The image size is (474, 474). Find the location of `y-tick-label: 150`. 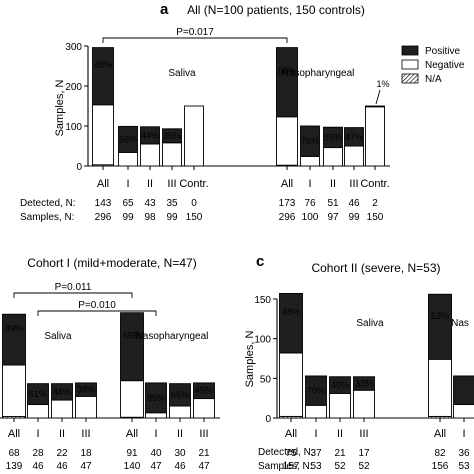

y-tick-label: 150 is located at coordinates (262, 300).